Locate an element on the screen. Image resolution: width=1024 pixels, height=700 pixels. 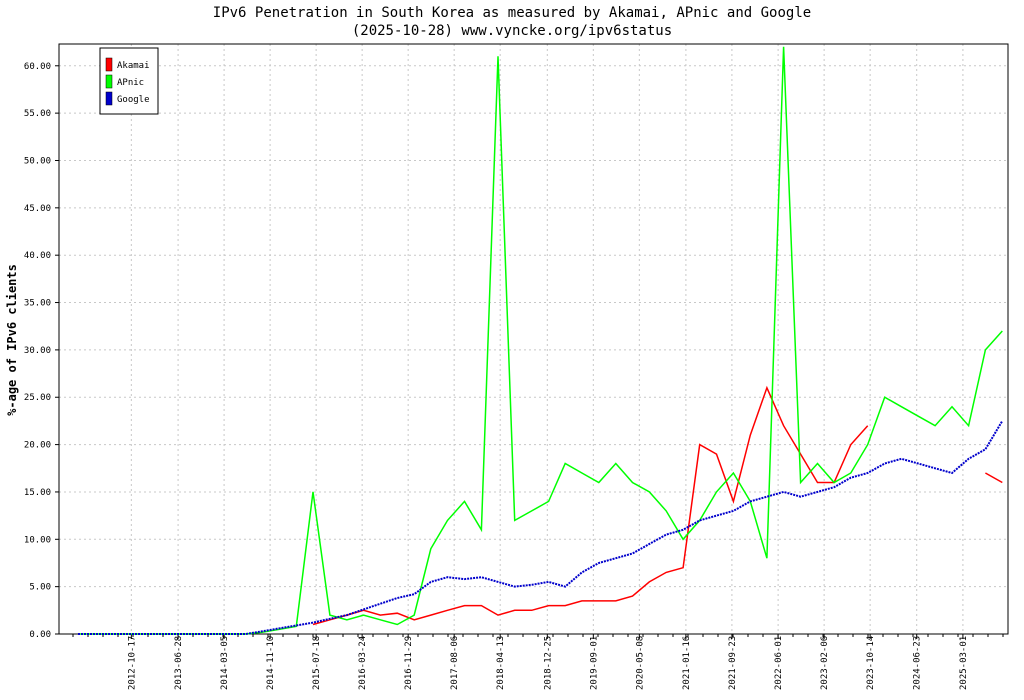
y-tick-label: 10.00 is located at coordinates (37, 540).